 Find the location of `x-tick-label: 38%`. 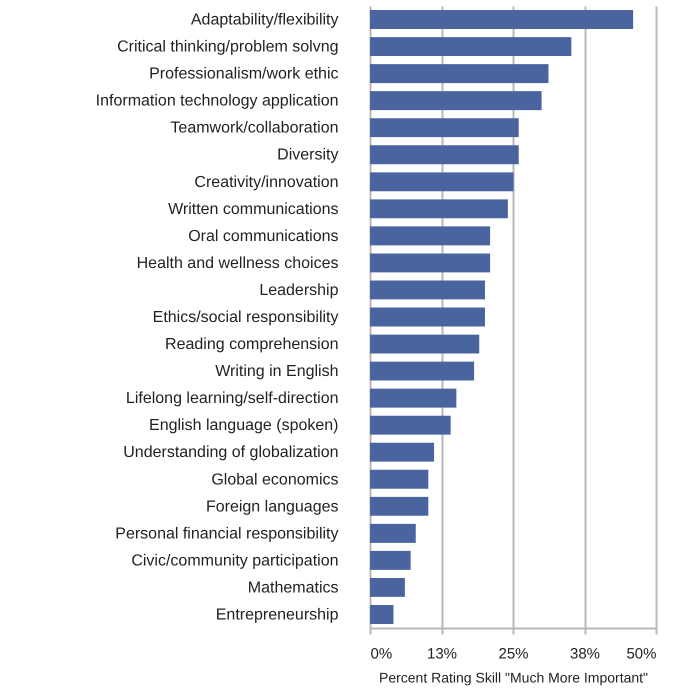

x-tick-label: 38% is located at coordinates (585, 654).